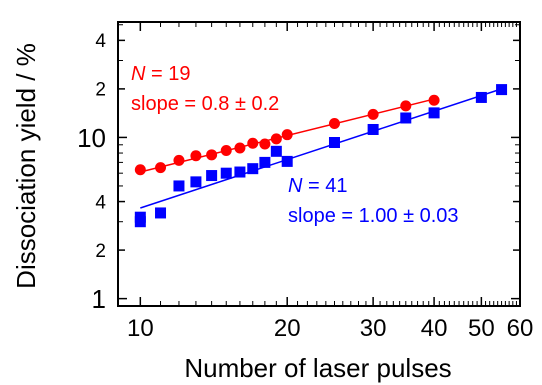 Image resolution: width=542 pixels, height=385 pixels. I want to click on red-series-slope-annotation: slope = 0.8 ± 0.2, so click(205, 104).